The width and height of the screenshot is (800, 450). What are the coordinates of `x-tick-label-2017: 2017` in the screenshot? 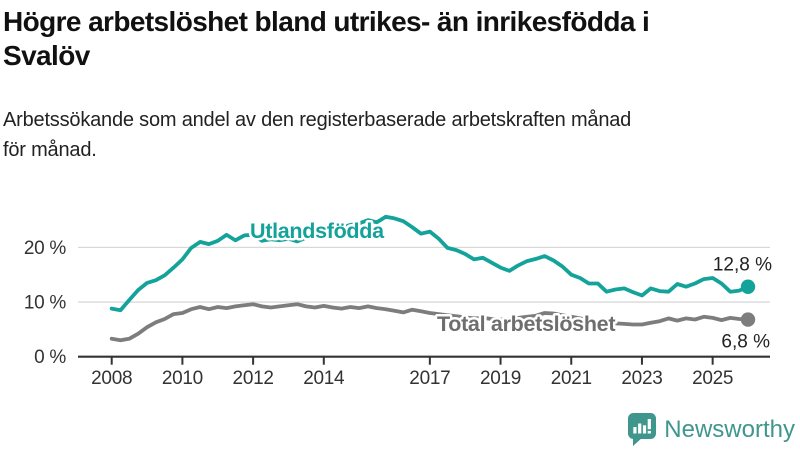 It's located at (429, 378).